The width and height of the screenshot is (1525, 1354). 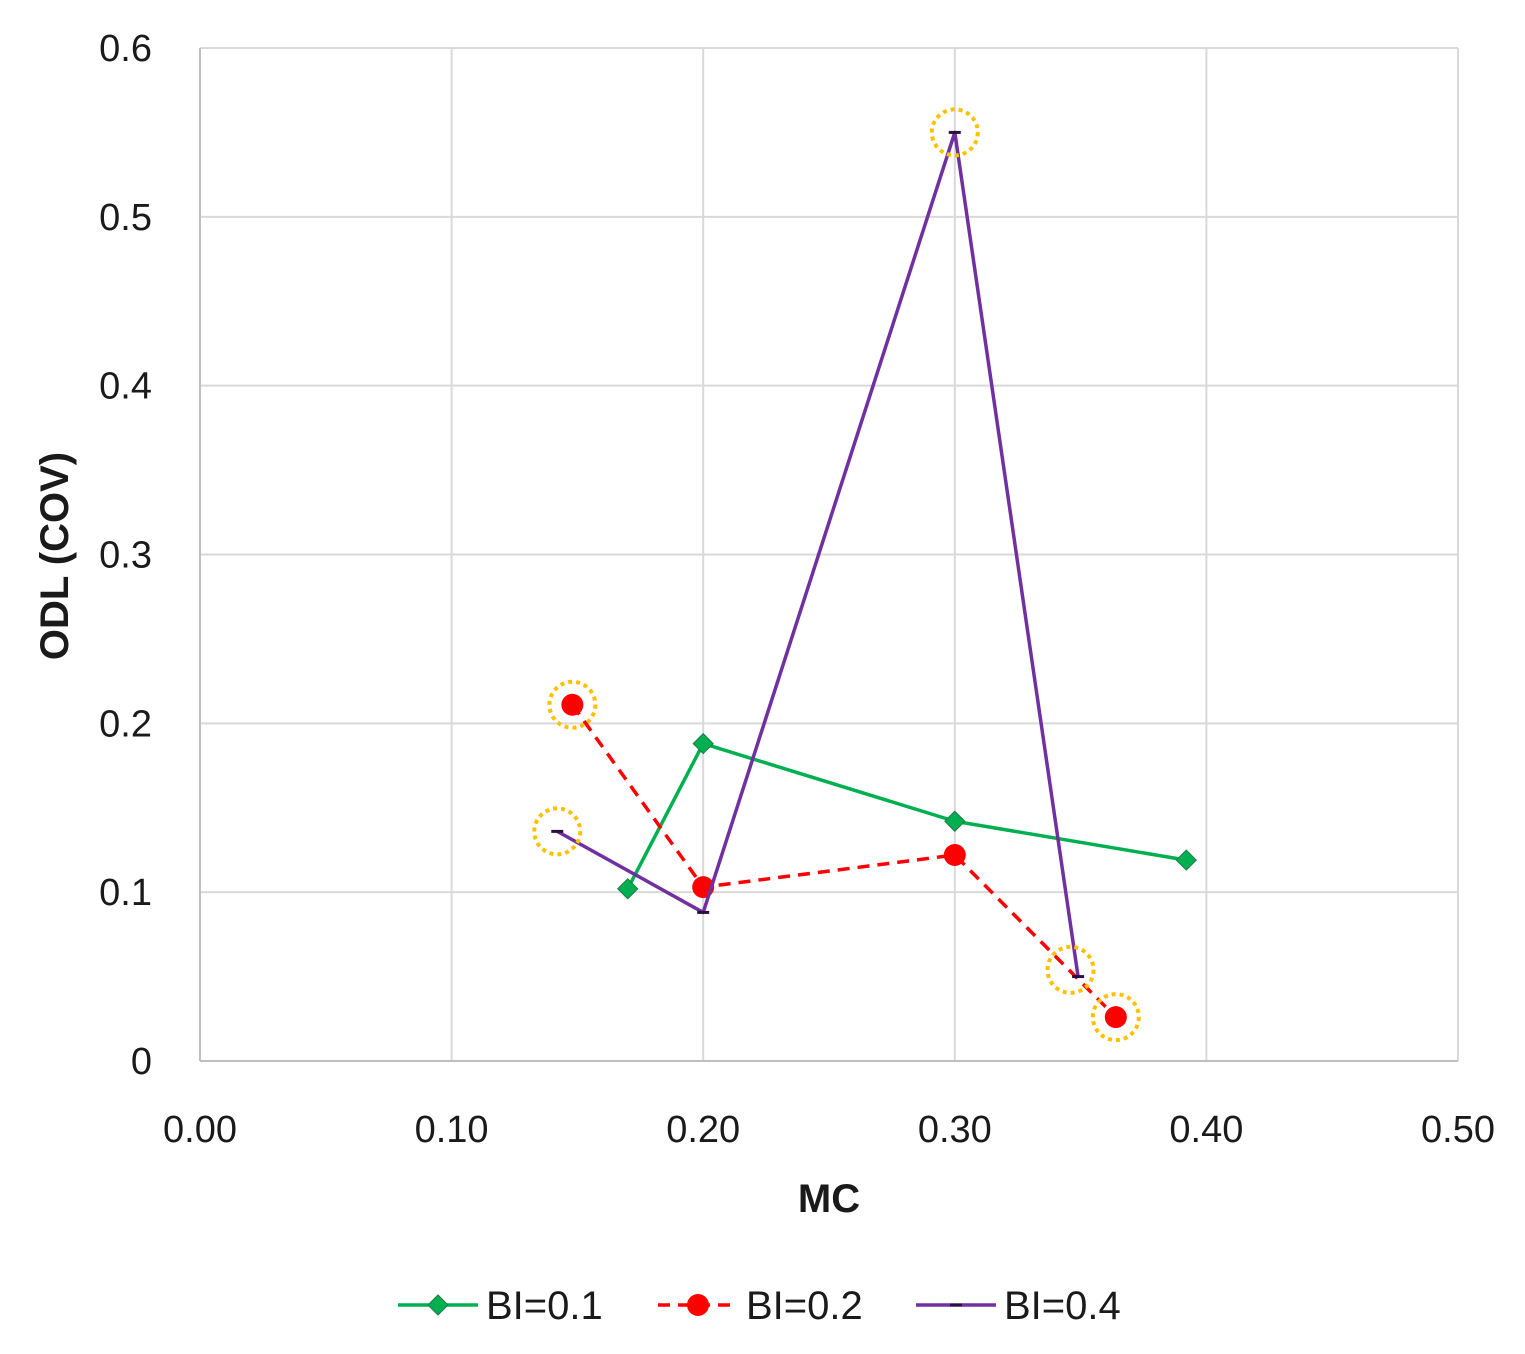 I want to click on x-axis-title: MC, so click(x=829, y=1199).